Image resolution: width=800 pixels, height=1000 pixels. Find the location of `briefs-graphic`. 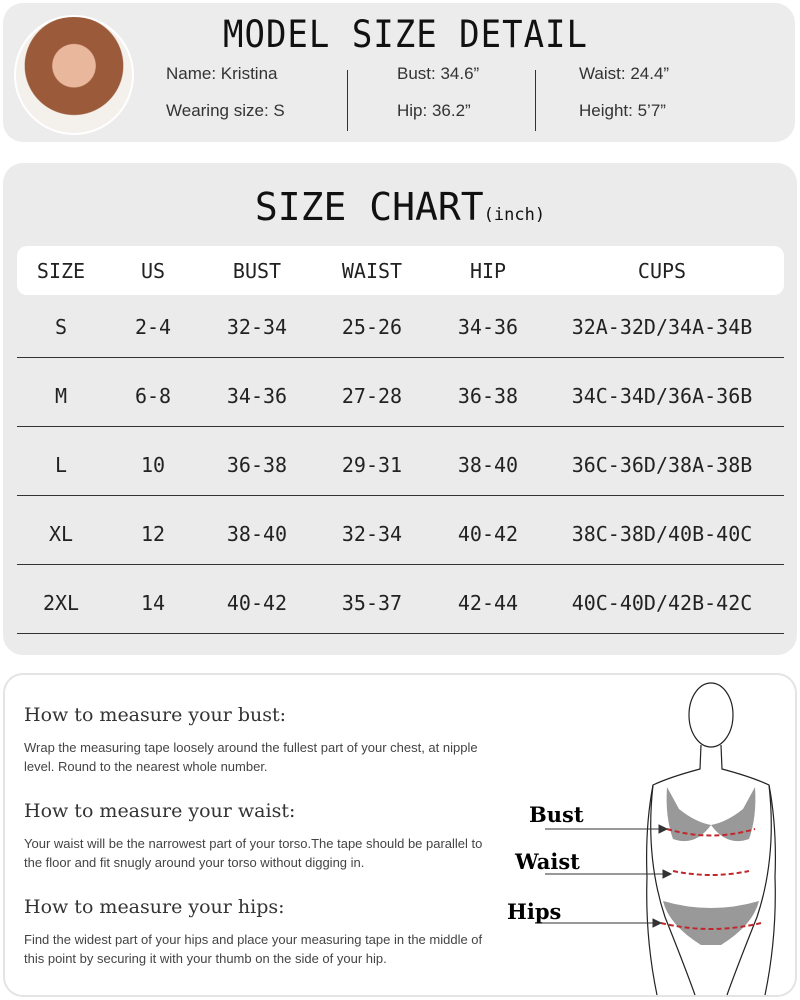

briefs-graphic is located at coordinates (711, 923).